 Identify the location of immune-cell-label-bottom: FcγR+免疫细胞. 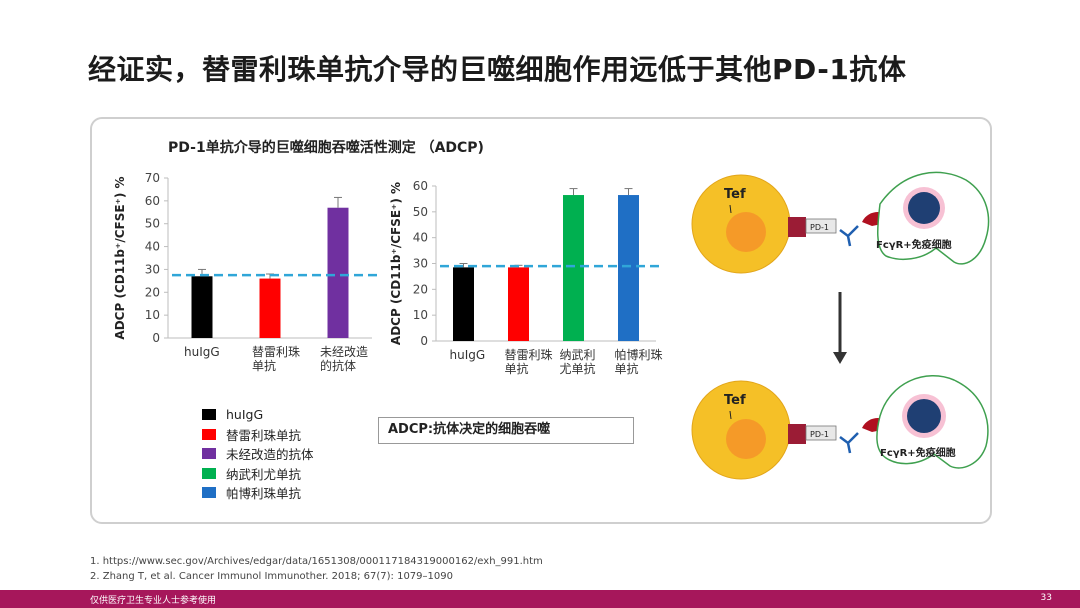
(918, 452).